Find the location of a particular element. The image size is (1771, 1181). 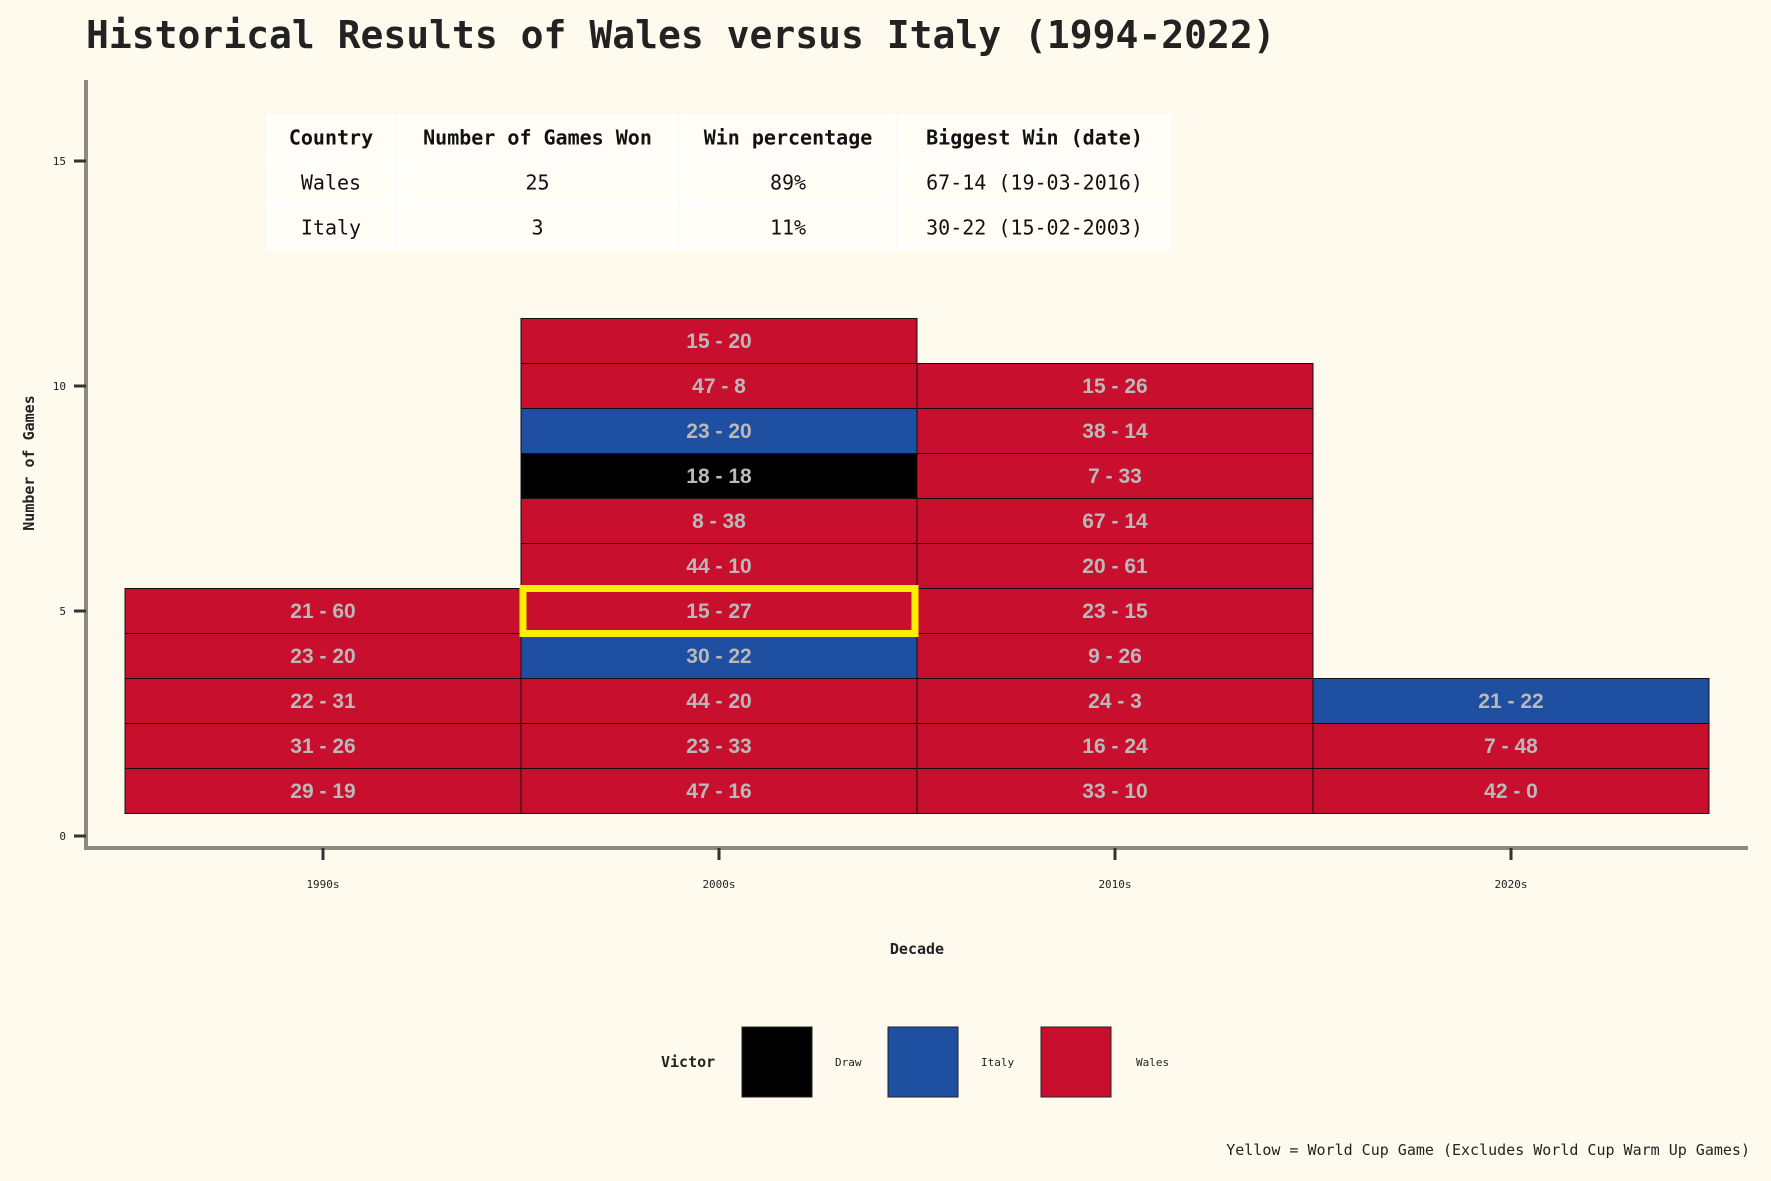

tile-score-label: 42 - 0 is located at coordinates (1511, 791).